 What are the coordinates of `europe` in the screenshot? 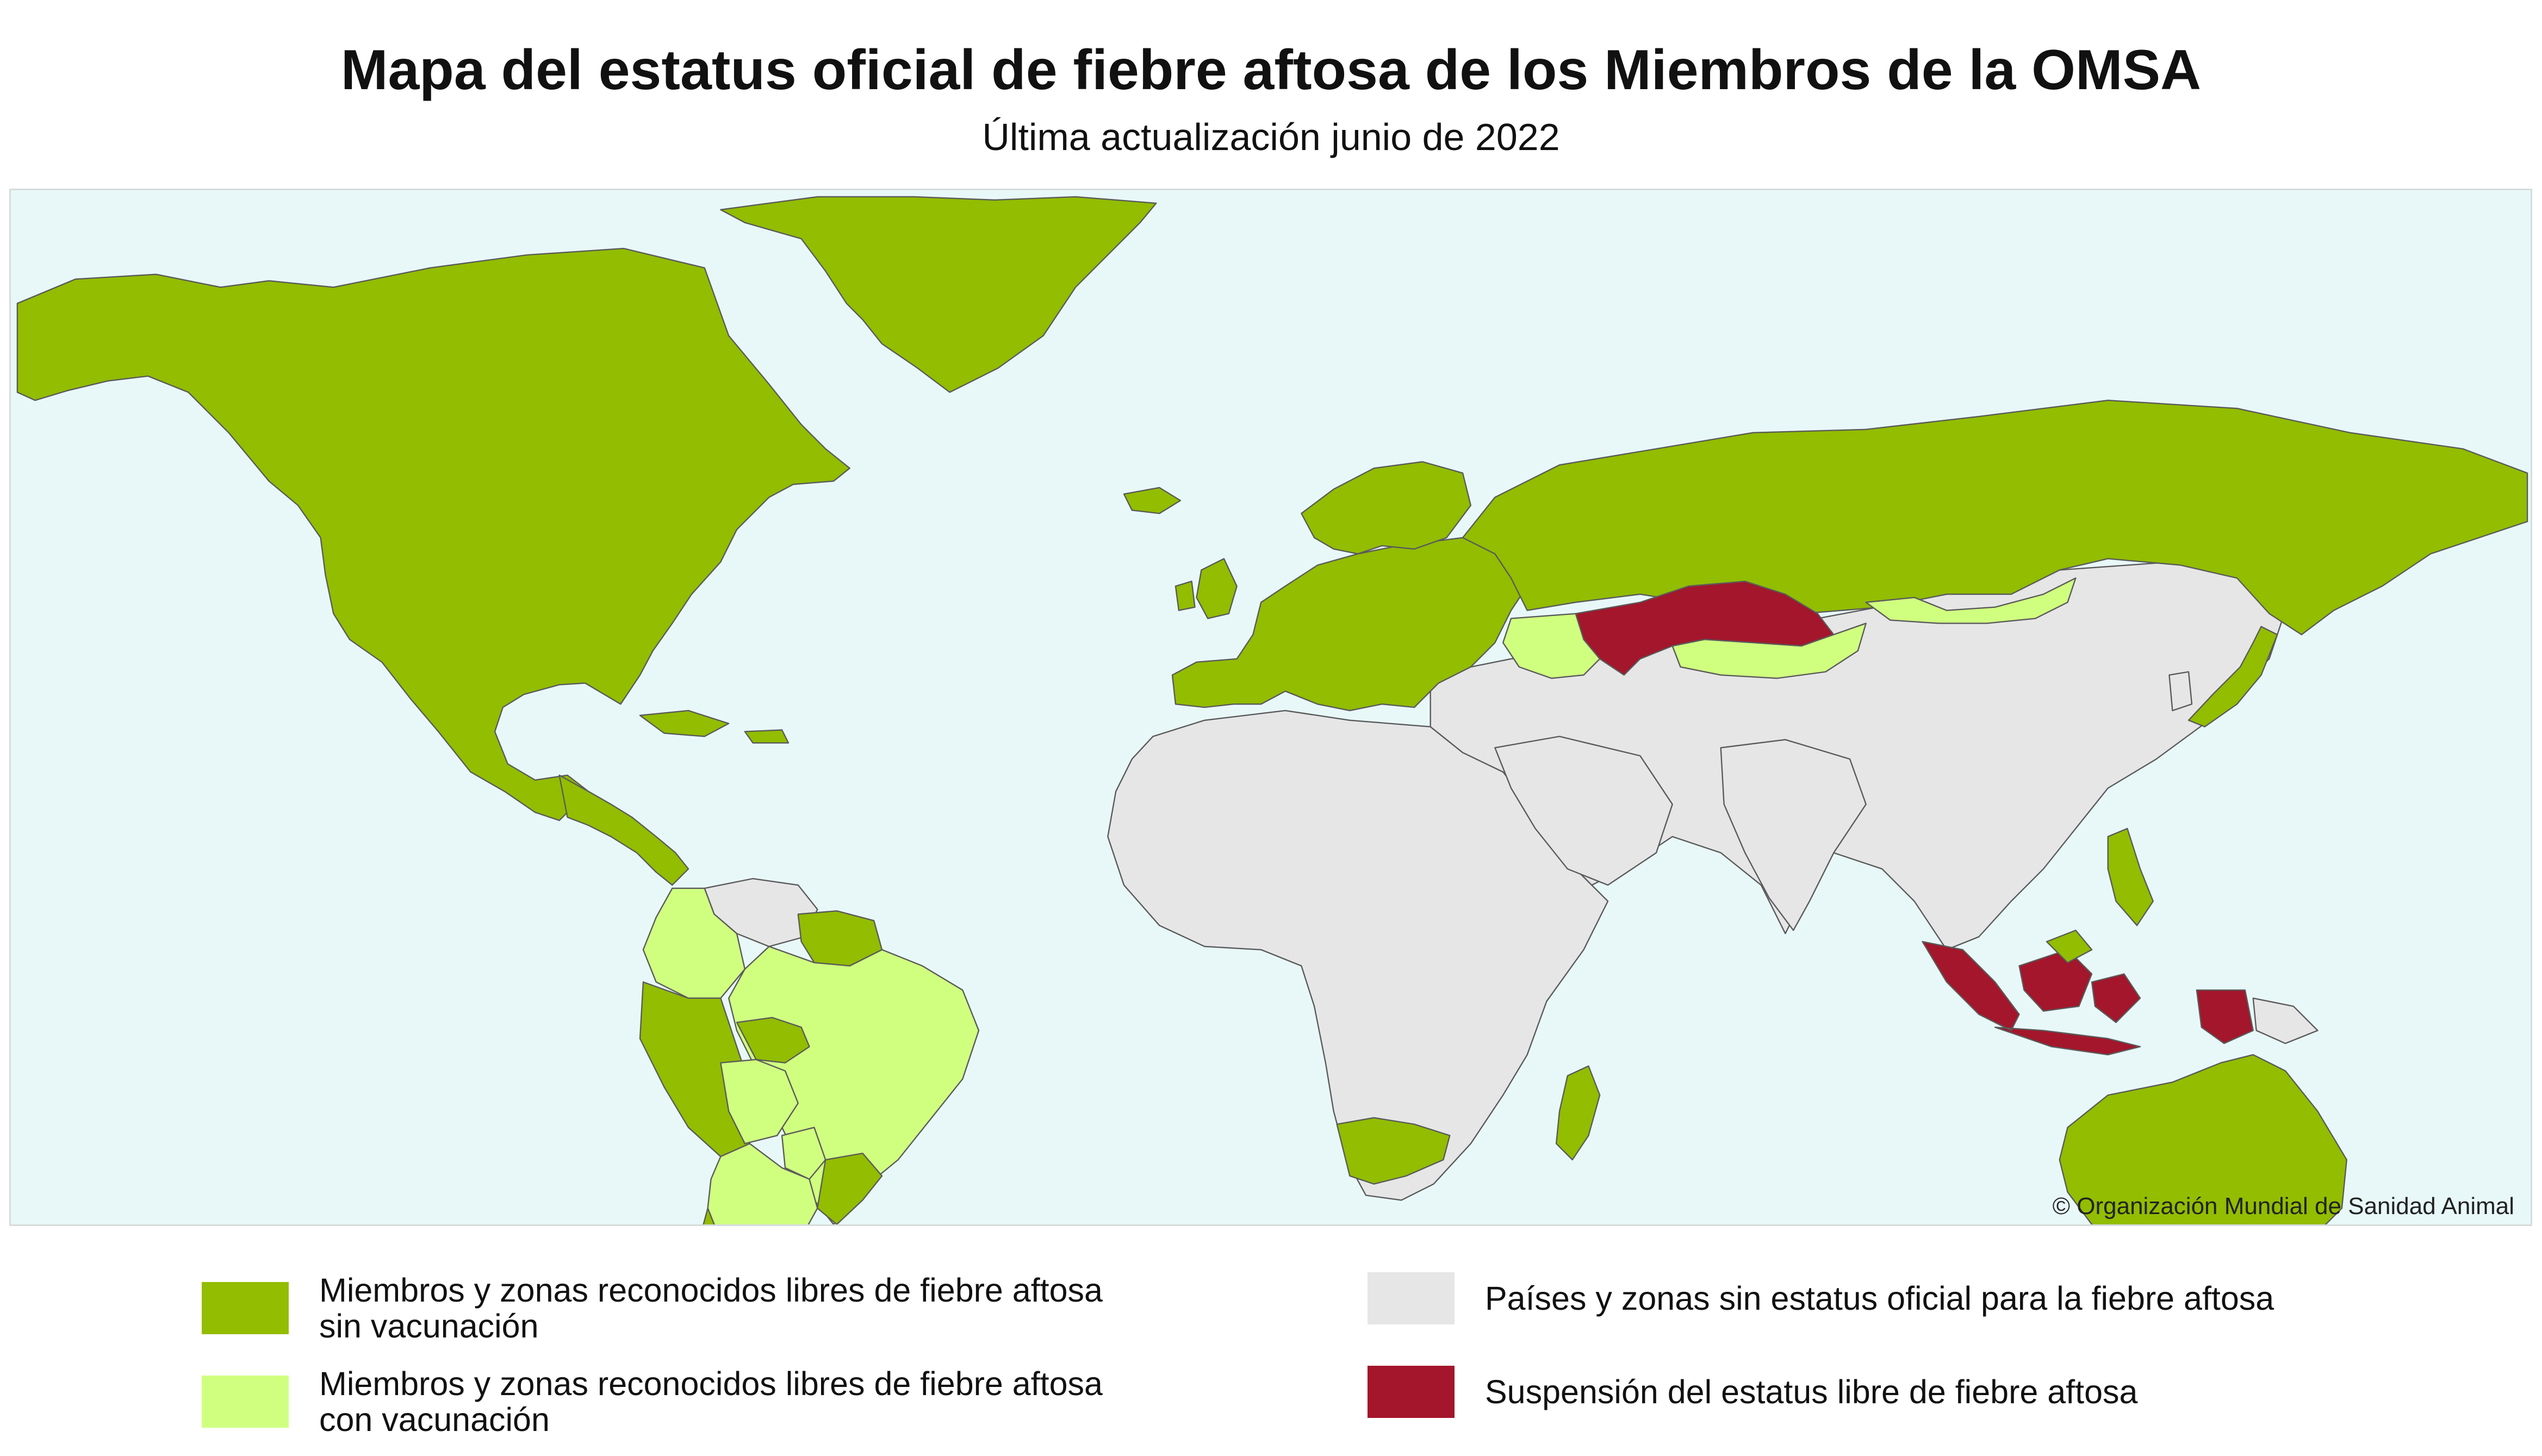 It's located at (1349, 624).